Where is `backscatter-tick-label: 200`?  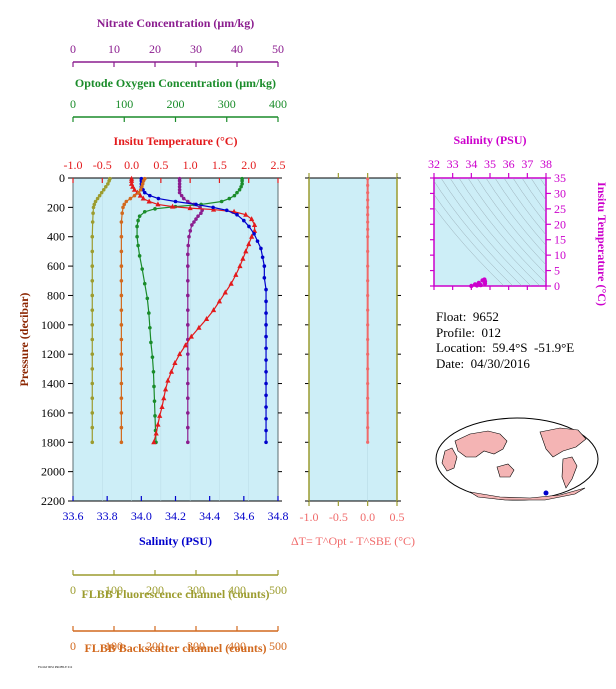 backscatter-tick-label: 200 is located at coordinates (155, 646).